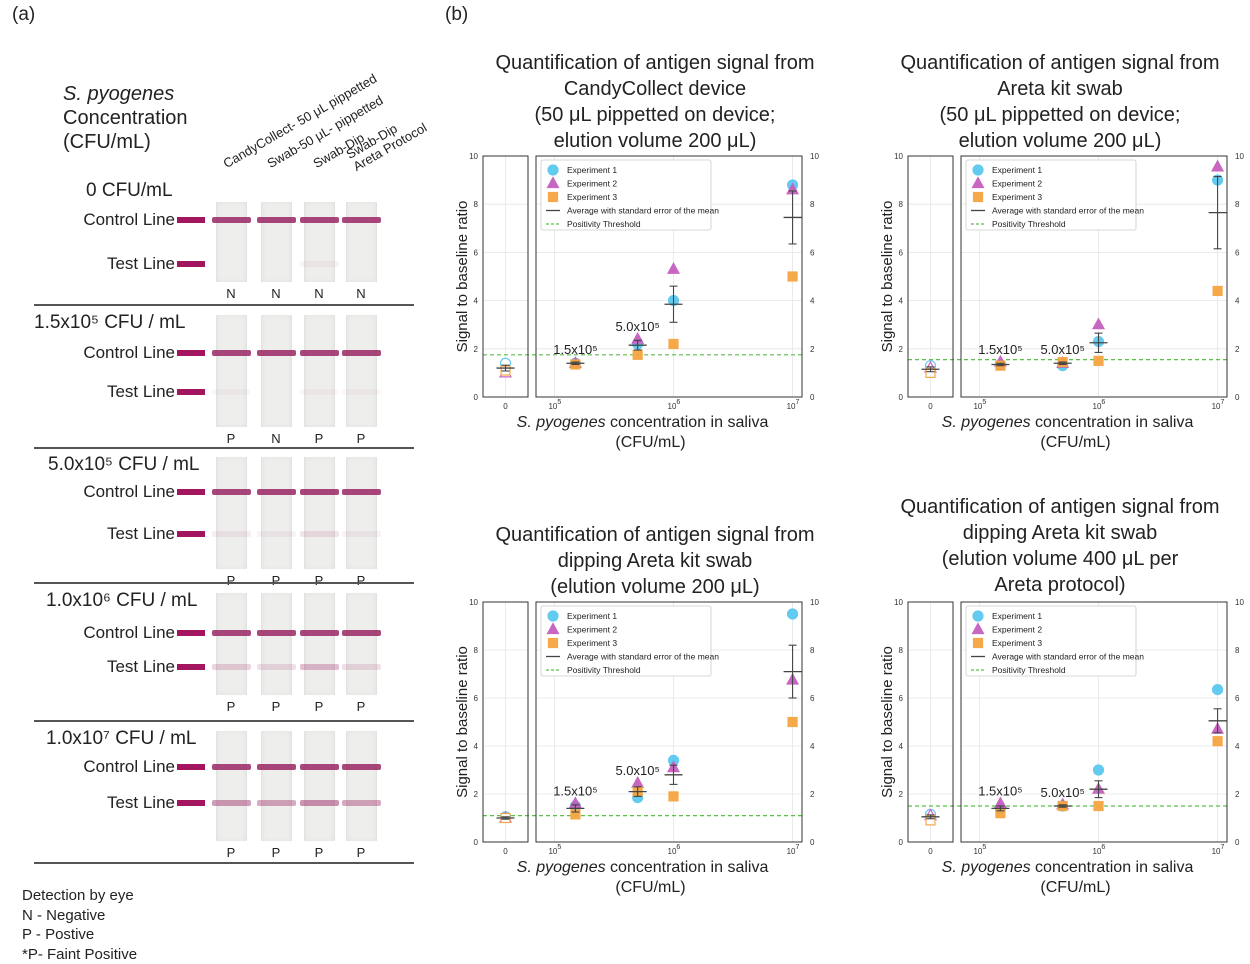 This screenshot has height=964, width=1250. Describe the element at coordinates (655, 63) in the screenshot. I see `chart-title-line: Quantification of antigen signal from` at that location.